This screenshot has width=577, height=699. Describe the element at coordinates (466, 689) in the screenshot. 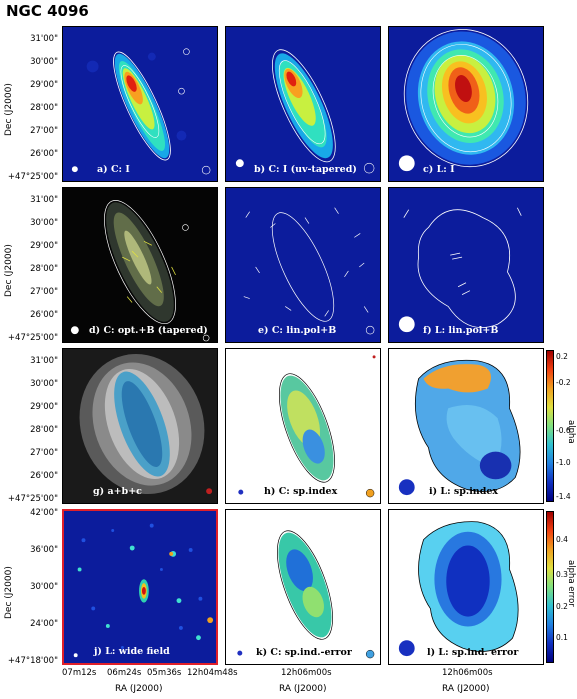

I see `xlabel-col3: RA (J2000)` at that location.